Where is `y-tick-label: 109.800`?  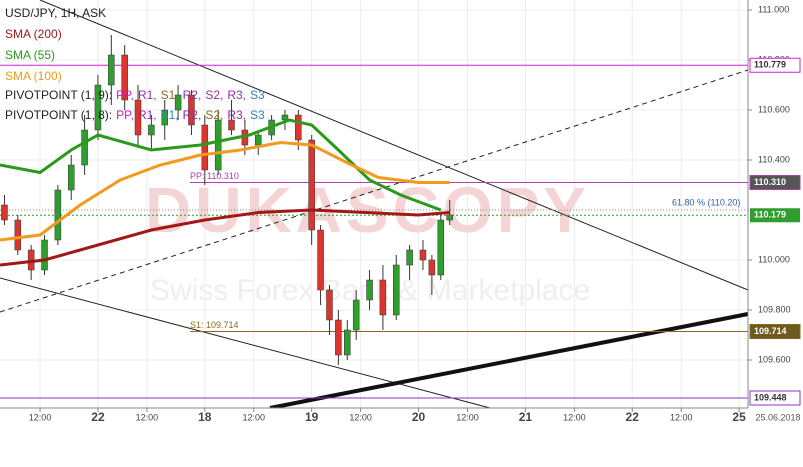 y-tick-label: 109.800 is located at coordinates (774, 309).